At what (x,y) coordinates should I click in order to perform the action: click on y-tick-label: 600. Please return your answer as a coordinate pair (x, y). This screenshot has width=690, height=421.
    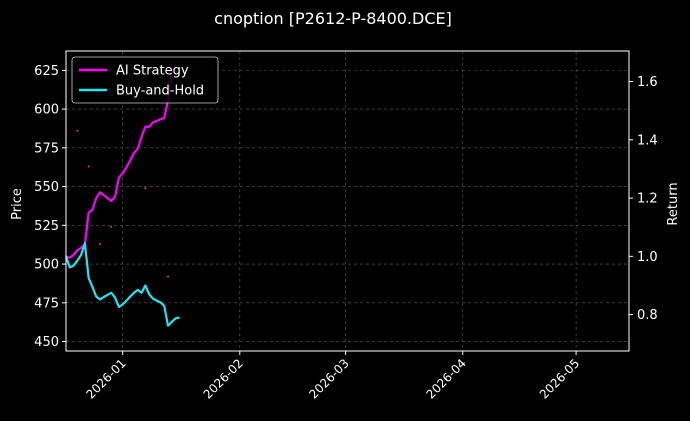
    Looking at the image, I should click on (46, 110).